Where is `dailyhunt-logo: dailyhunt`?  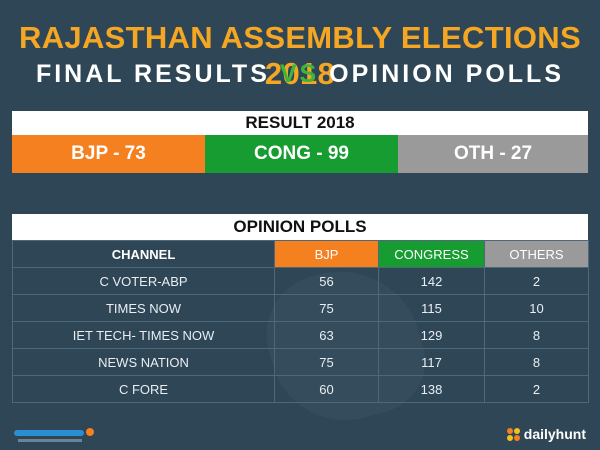 dailyhunt-logo: dailyhunt is located at coordinates (546, 434).